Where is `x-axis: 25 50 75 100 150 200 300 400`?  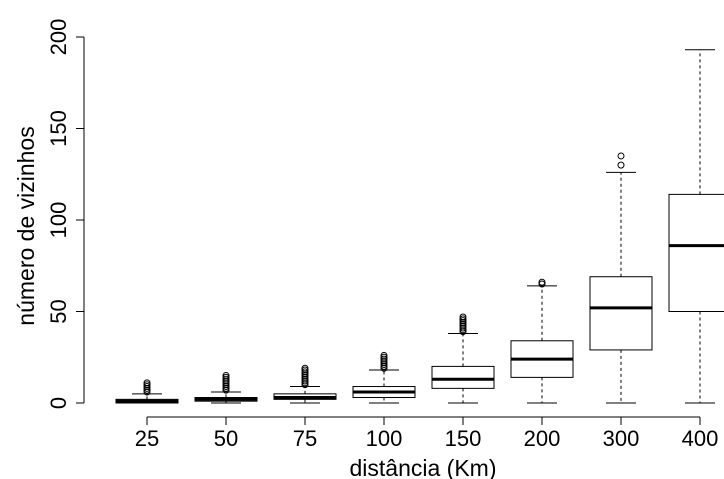 x-axis: 25 50 75 100 150 200 300 400 is located at coordinates (427, 433).